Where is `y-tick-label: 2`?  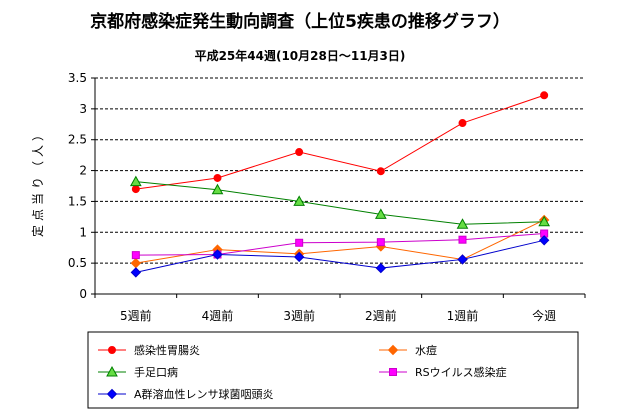 y-tick-label: 2 is located at coordinates (83, 171).